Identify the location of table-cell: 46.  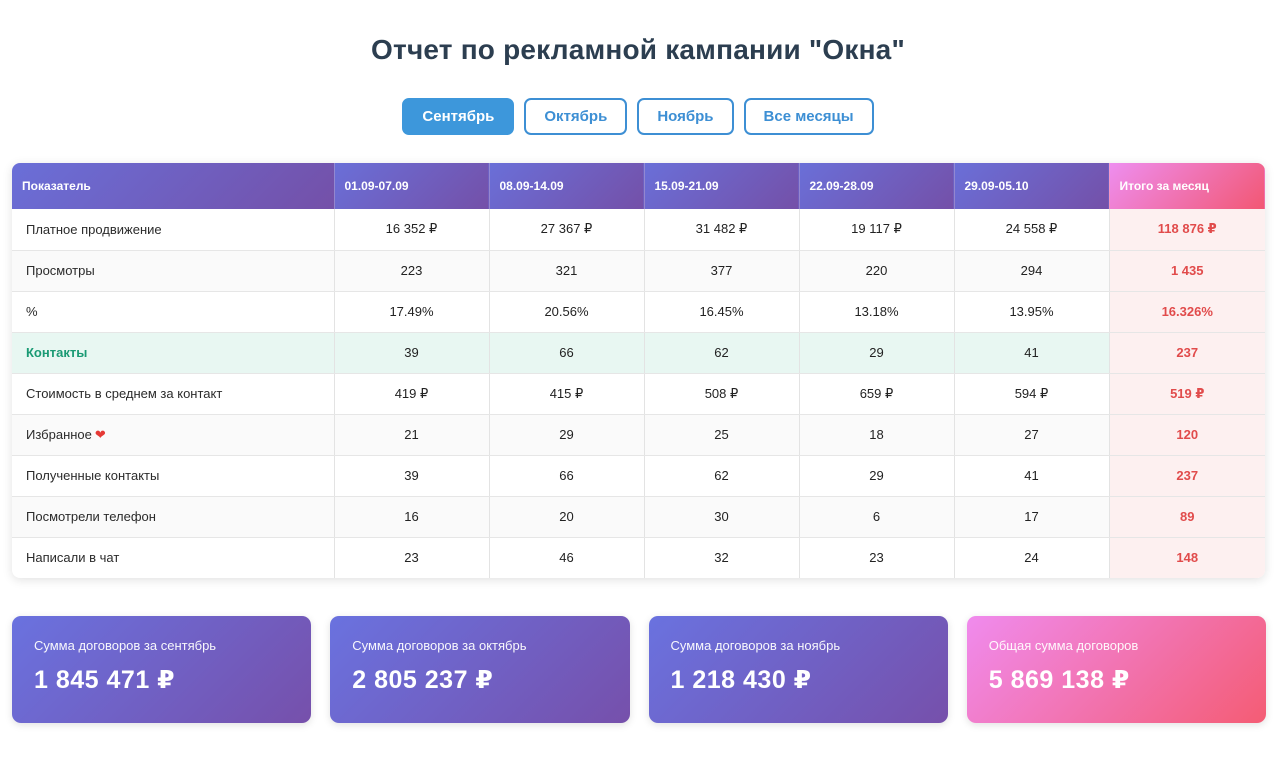
(567, 557).